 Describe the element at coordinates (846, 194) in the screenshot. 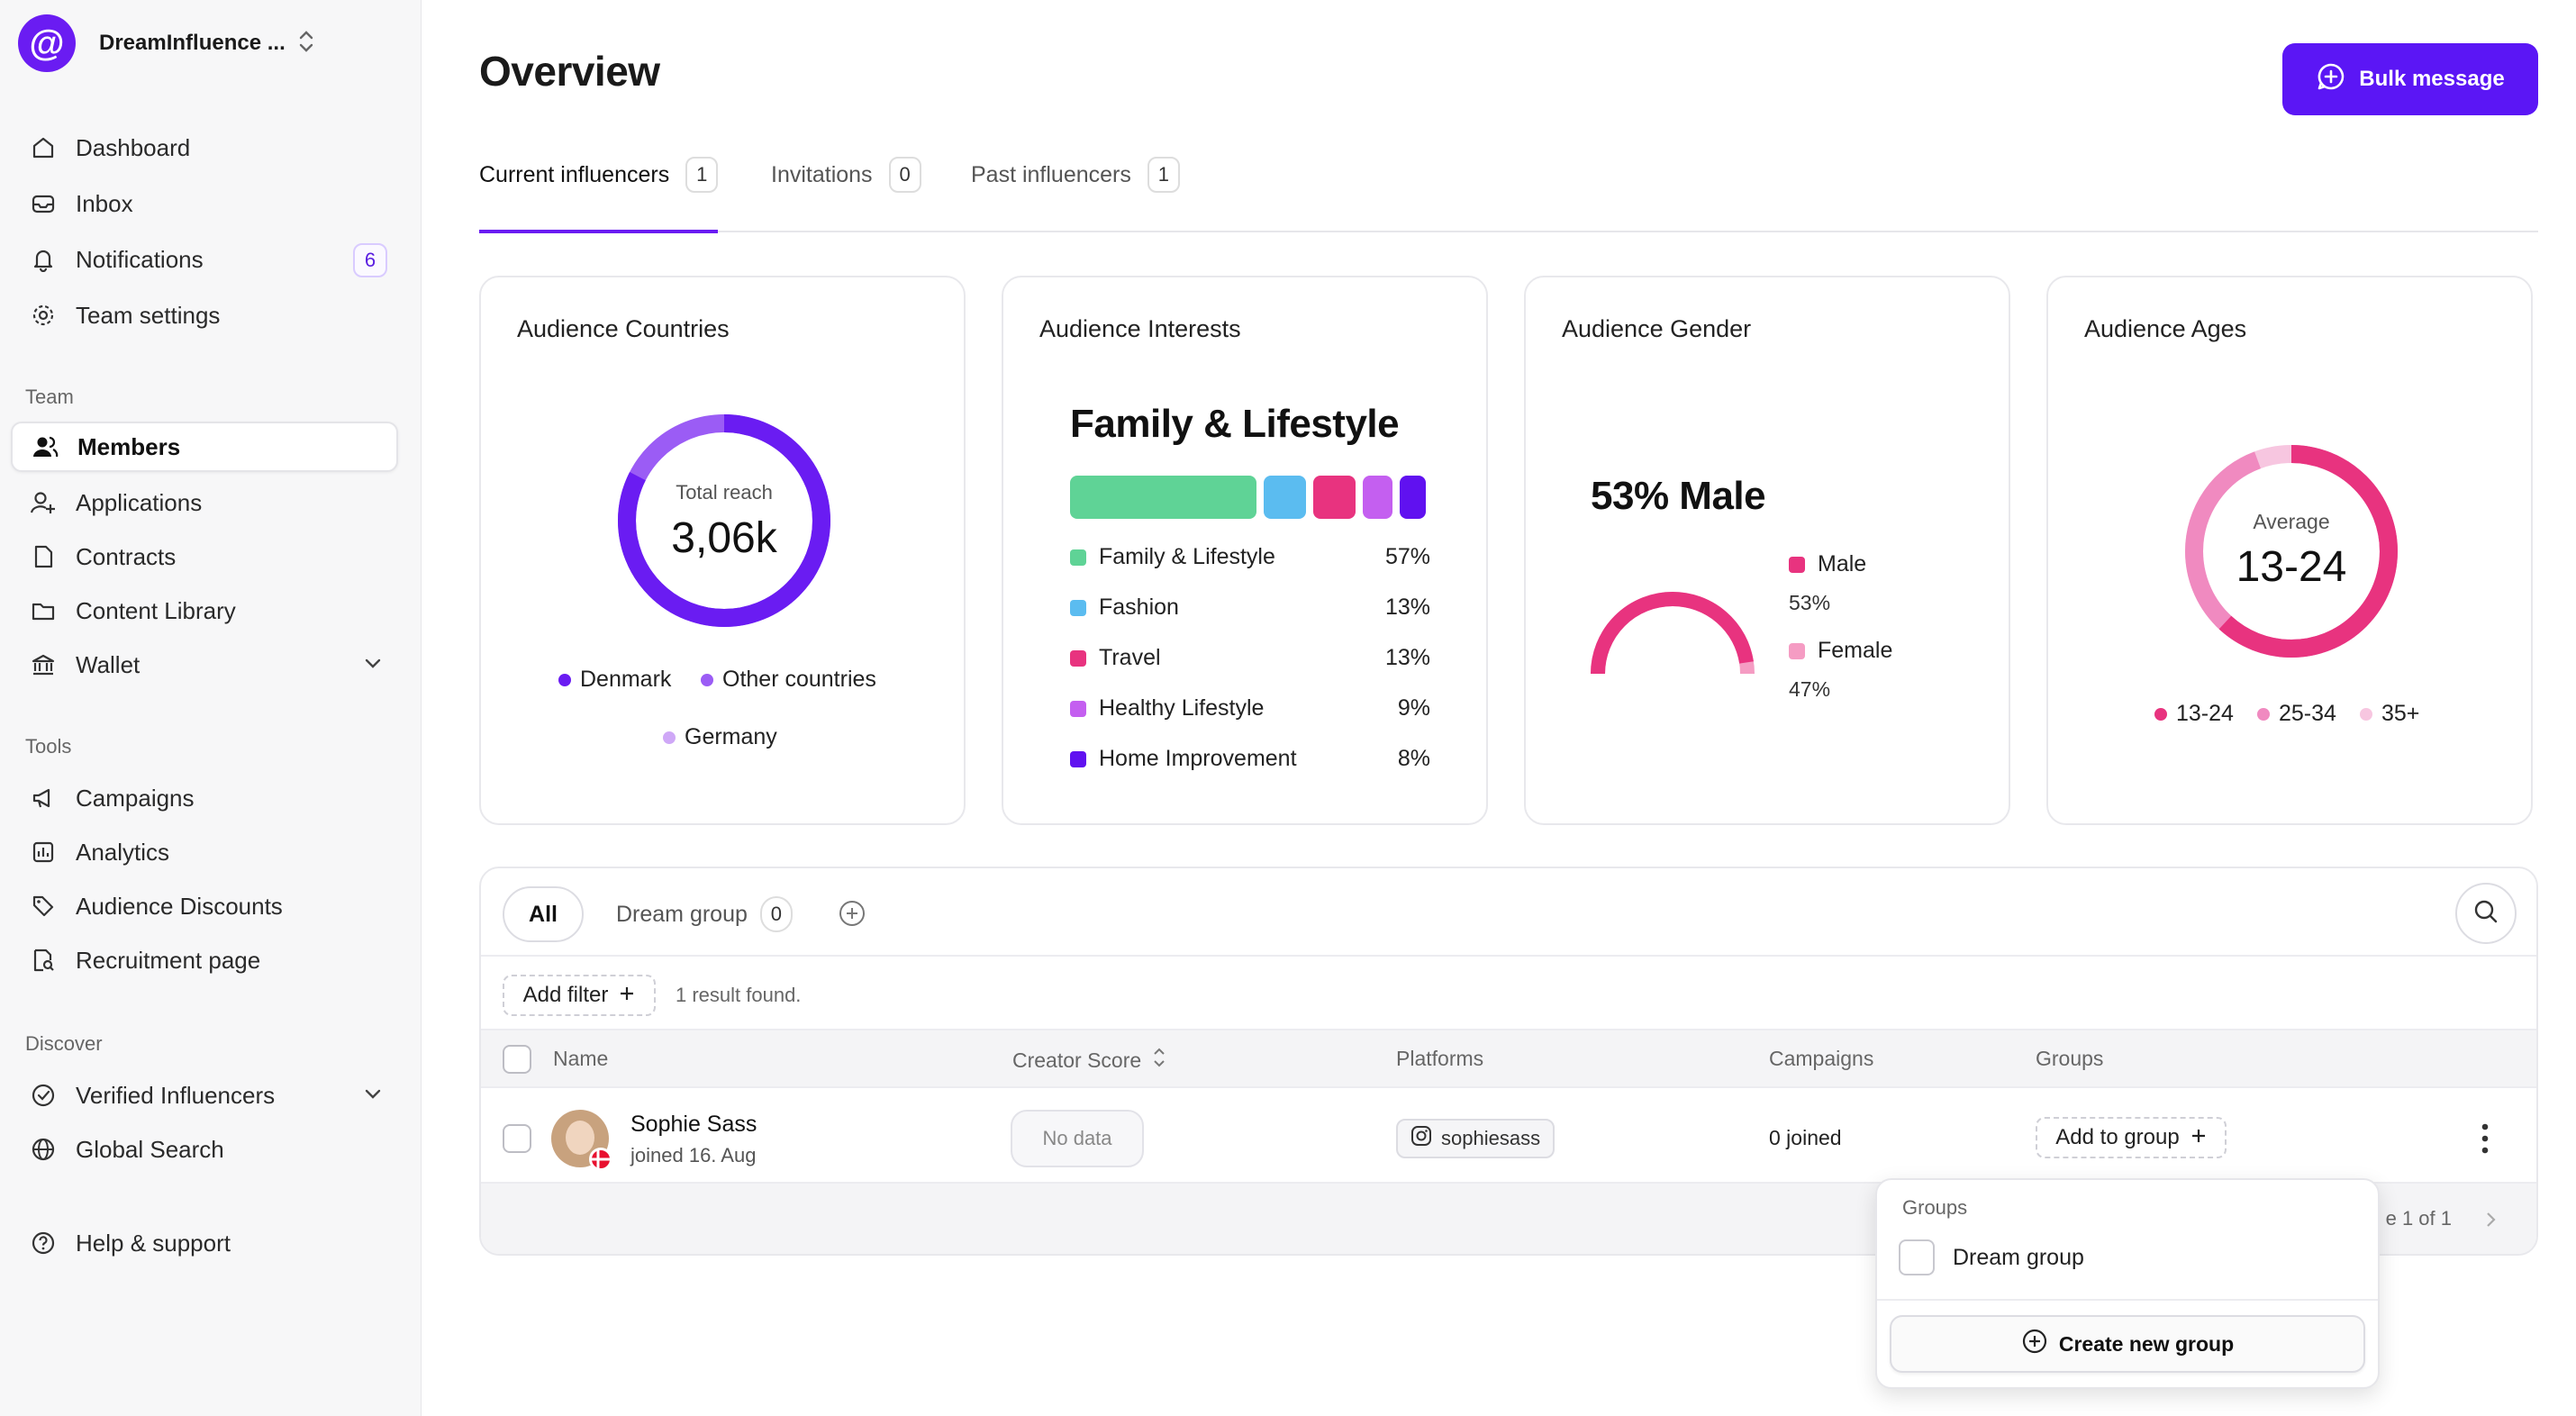

I see `tab-invitations: Invitations 0` at that location.